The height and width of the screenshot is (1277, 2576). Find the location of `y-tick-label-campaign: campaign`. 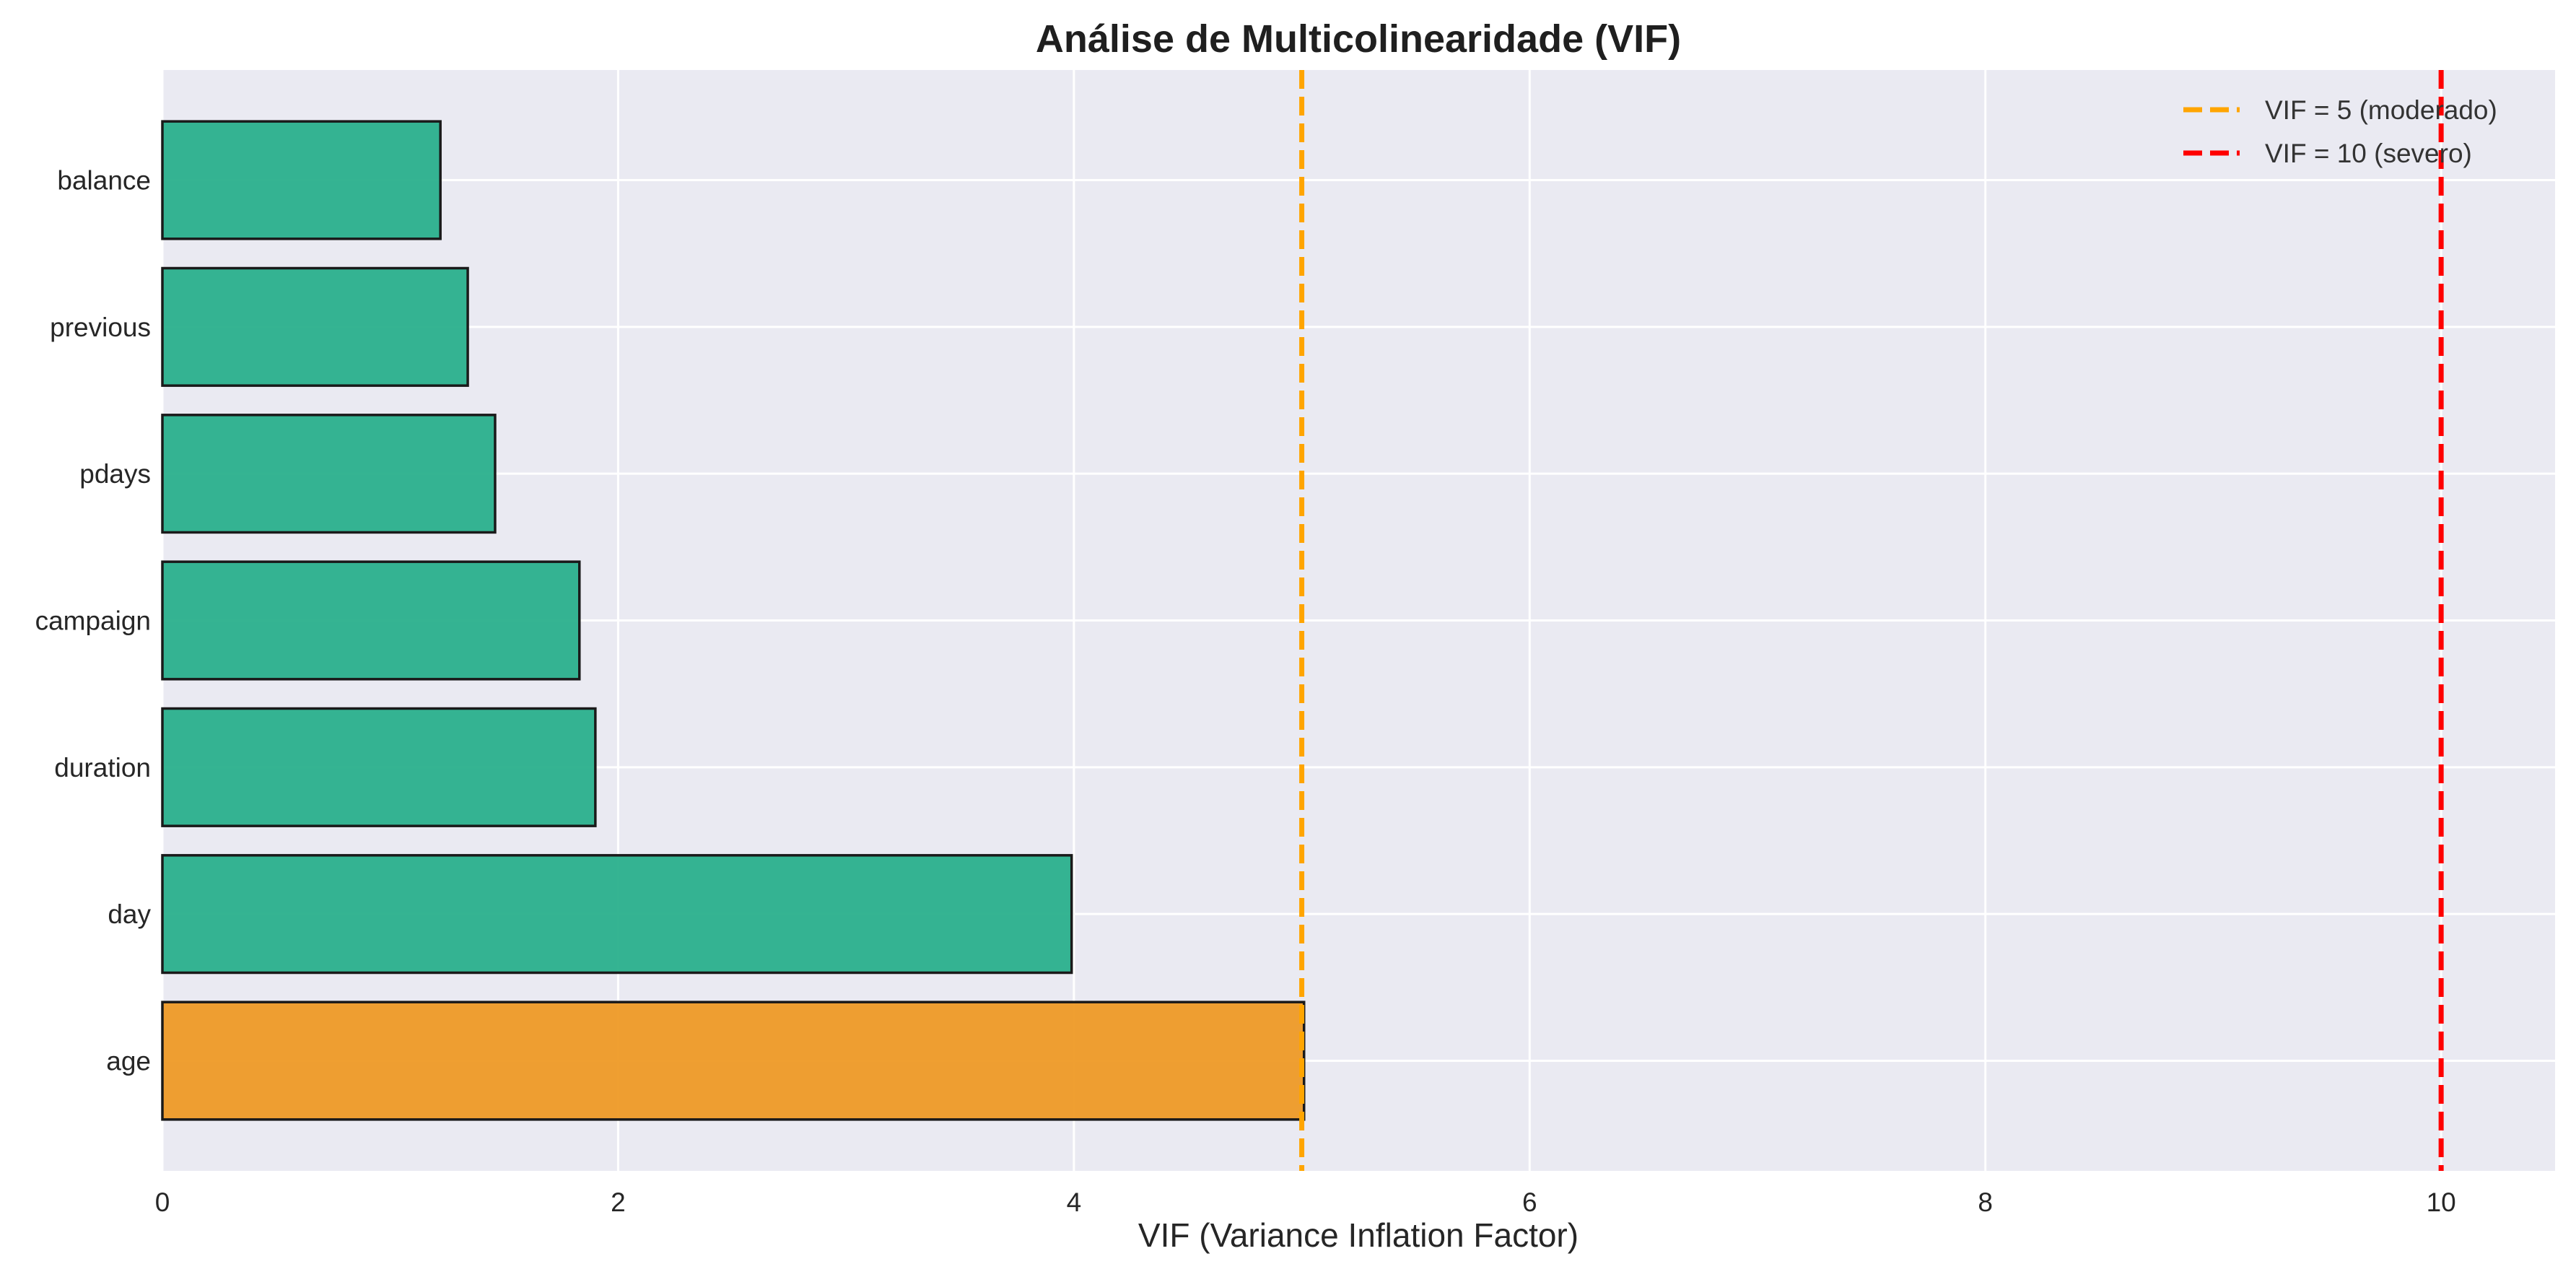

y-tick-label-campaign: campaign is located at coordinates (93, 621).